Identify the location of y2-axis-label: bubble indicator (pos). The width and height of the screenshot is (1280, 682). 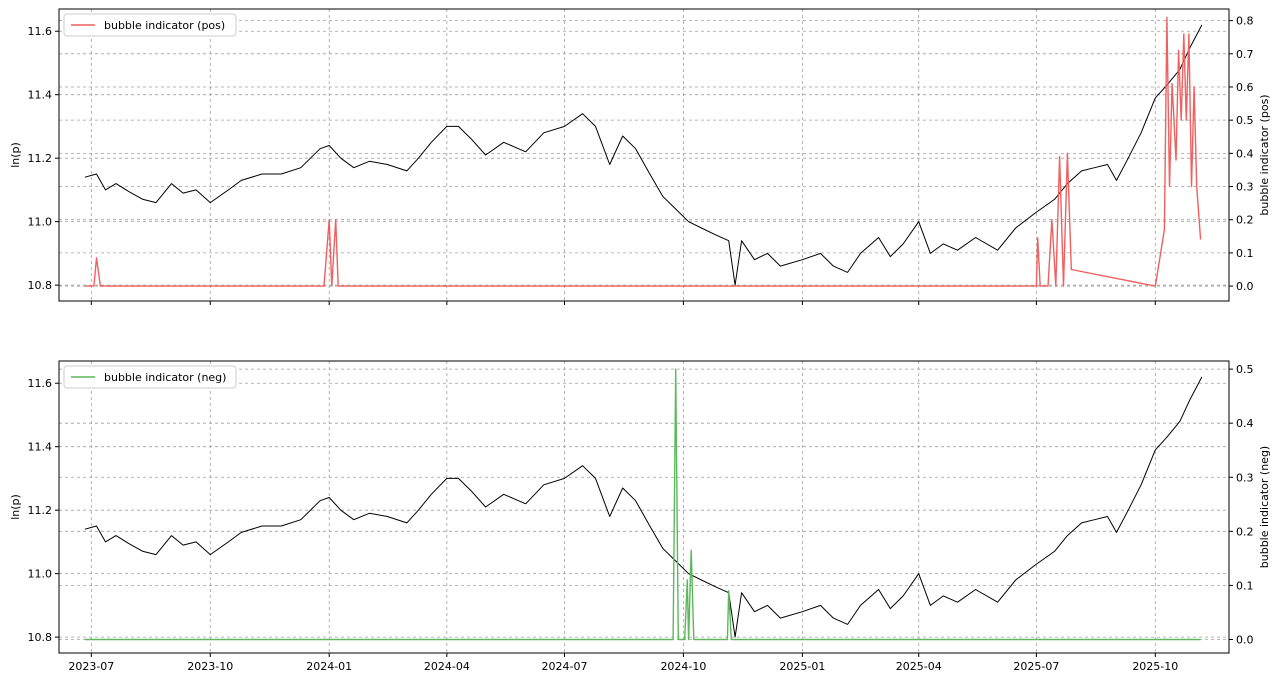
(1264, 154).